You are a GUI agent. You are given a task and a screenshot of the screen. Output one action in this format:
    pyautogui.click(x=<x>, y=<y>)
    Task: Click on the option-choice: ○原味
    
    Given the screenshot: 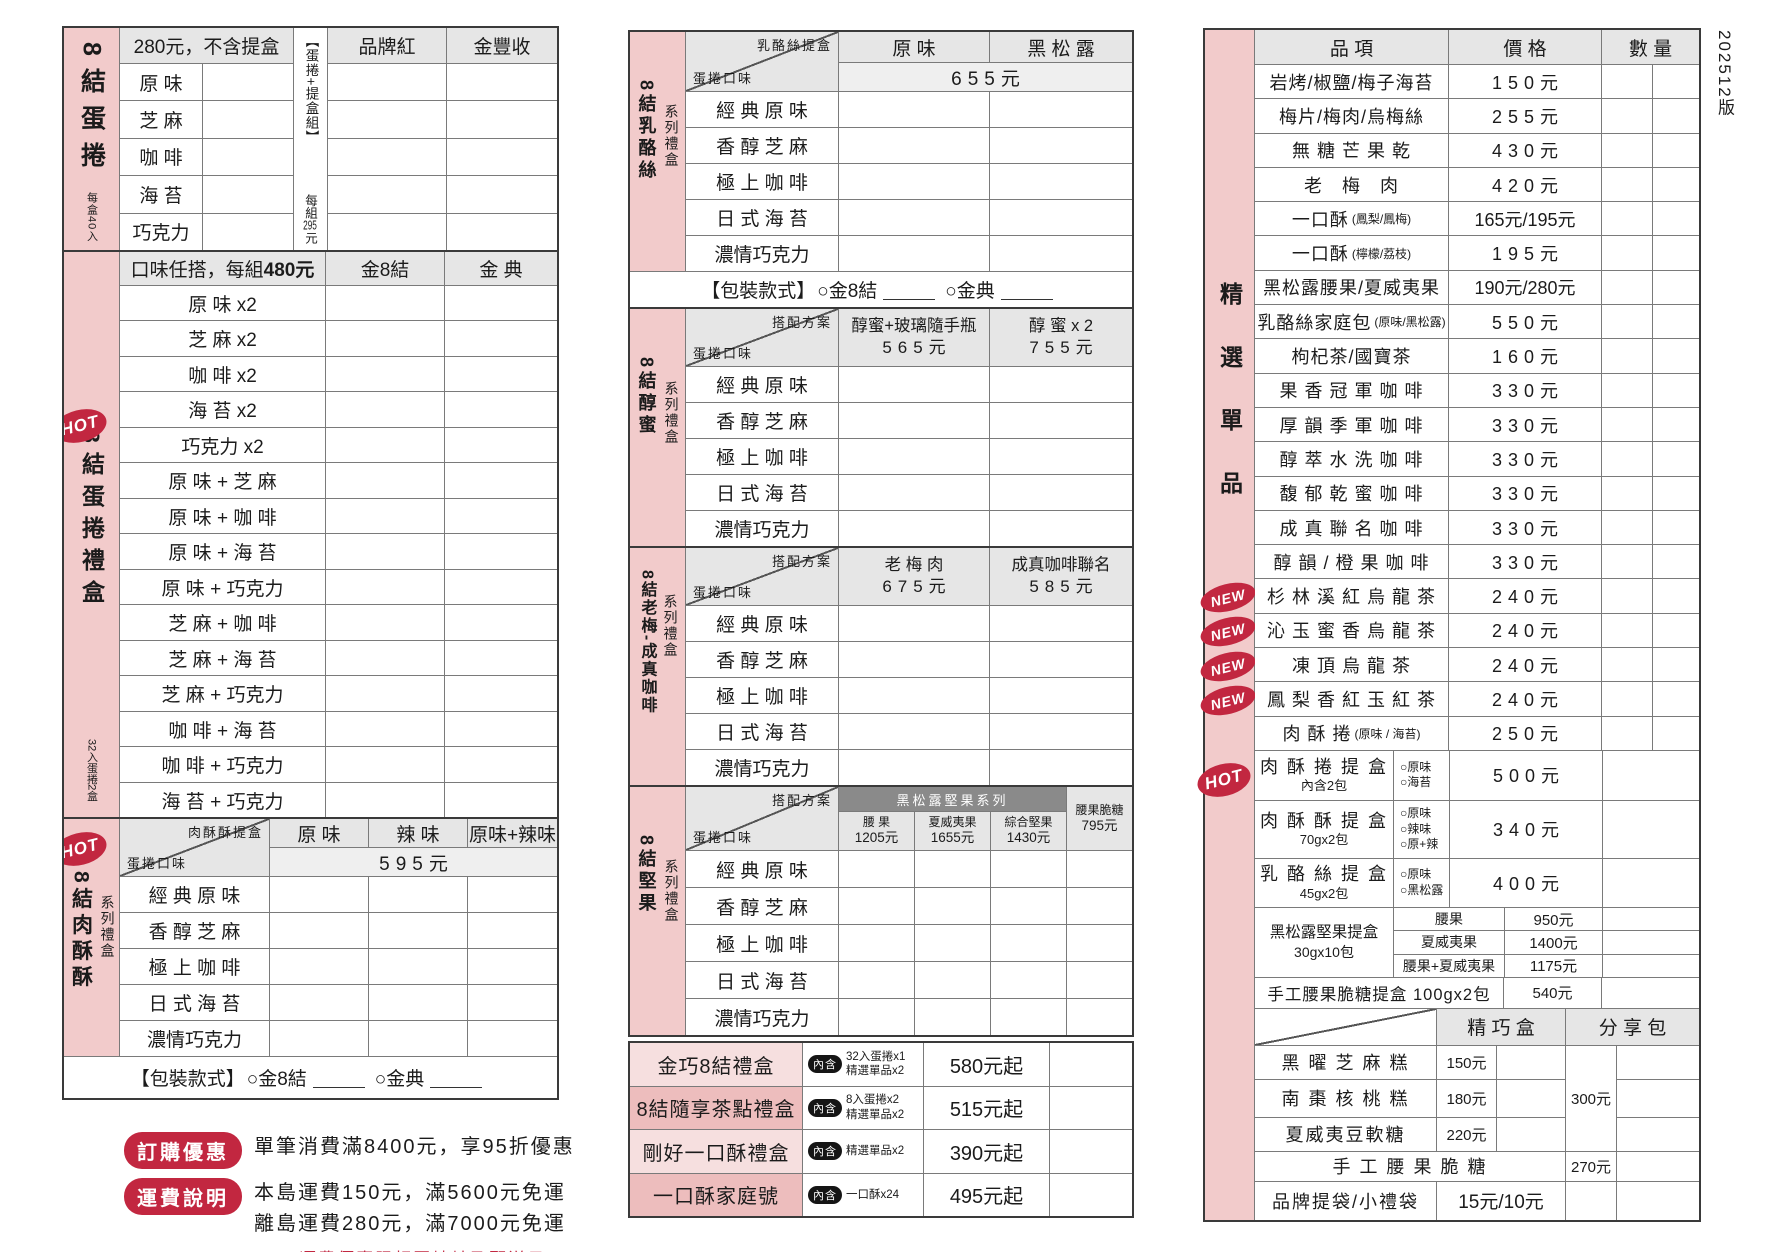 What is the action you would take?
    pyautogui.click(x=1416, y=766)
    